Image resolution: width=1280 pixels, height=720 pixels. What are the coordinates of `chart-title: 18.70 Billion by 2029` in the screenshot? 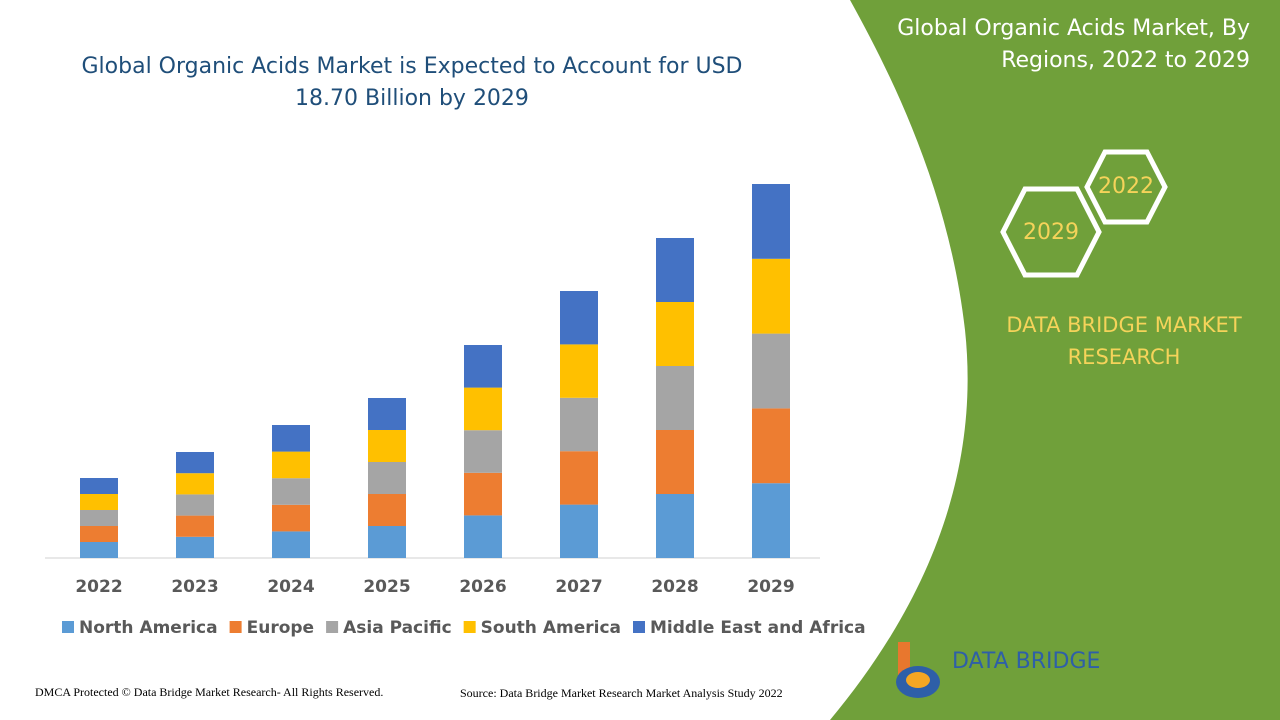 It's located at (412, 98).